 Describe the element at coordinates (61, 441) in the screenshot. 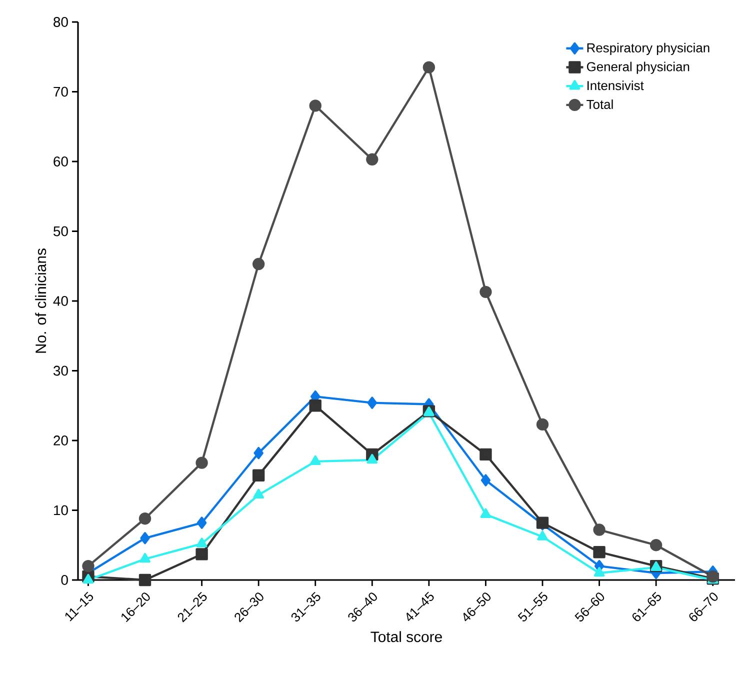

I see `y-tick-label: 20` at that location.